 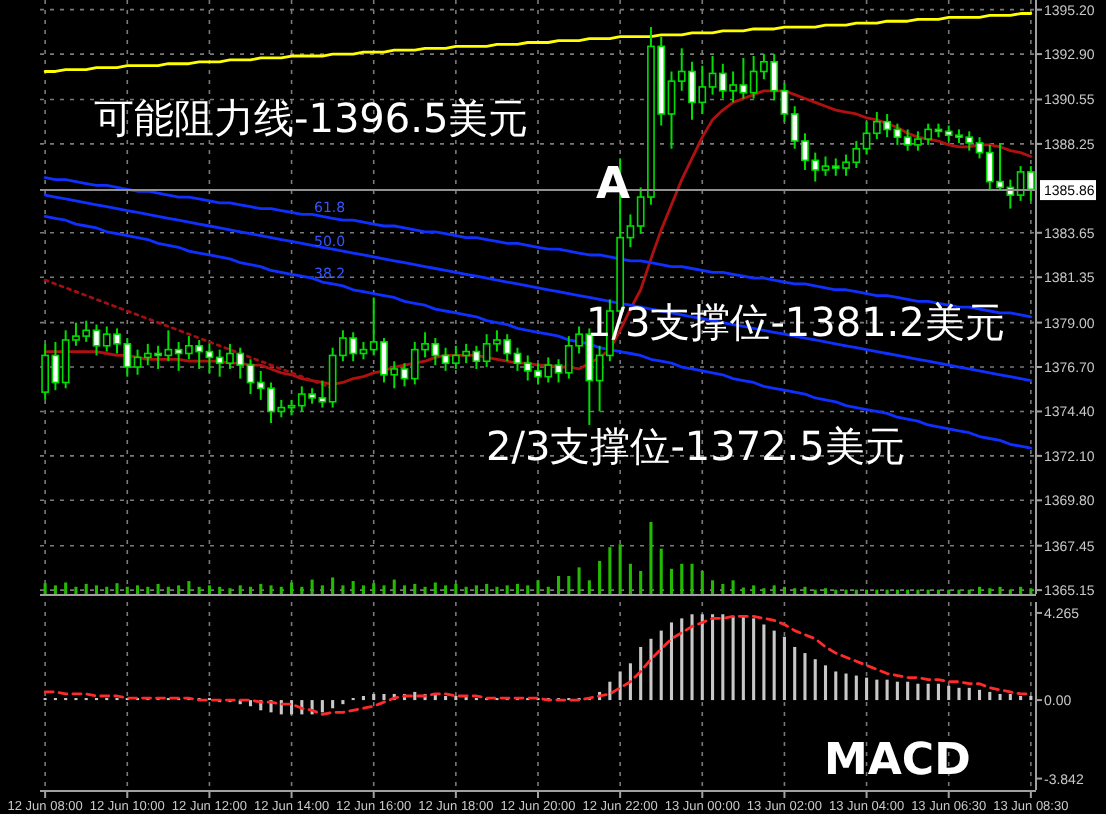 What do you see at coordinates (695, 446) in the screenshot?
I see `annotation: 2/3支撑位-1372.5美元` at bounding box center [695, 446].